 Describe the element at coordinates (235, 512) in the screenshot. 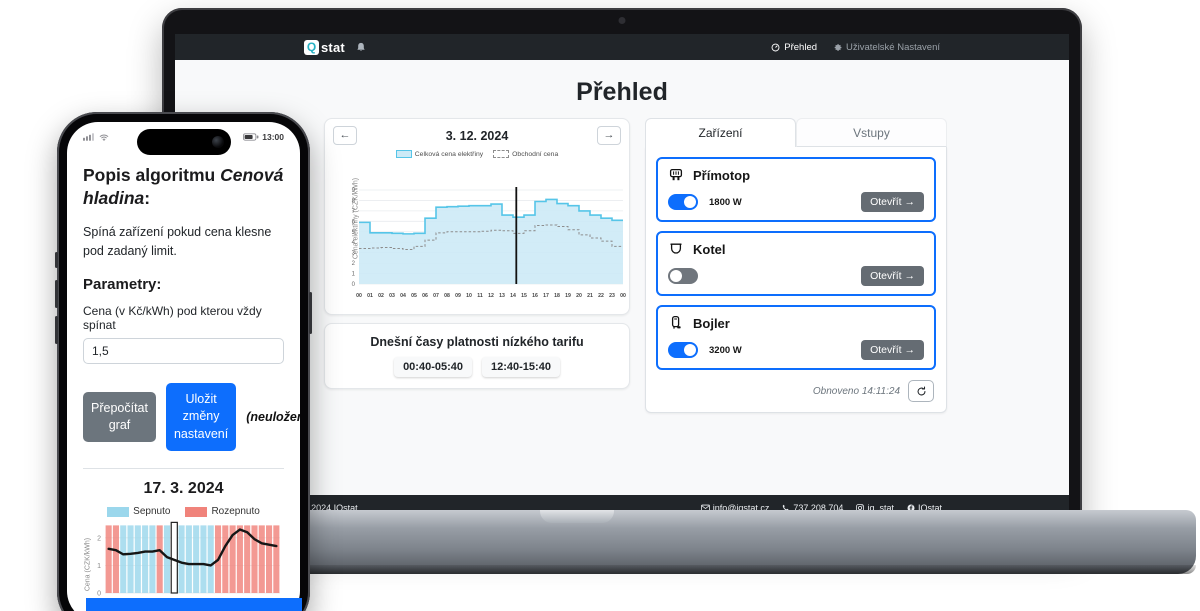

I see `legend-label-rozepnuto: Rozepnuto` at that location.